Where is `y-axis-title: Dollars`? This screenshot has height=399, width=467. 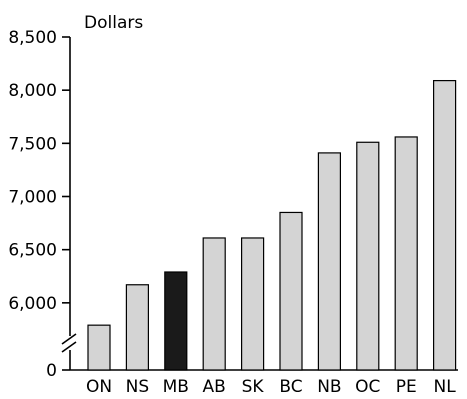 y-axis-title: Dollars is located at coordinates (113, 23).